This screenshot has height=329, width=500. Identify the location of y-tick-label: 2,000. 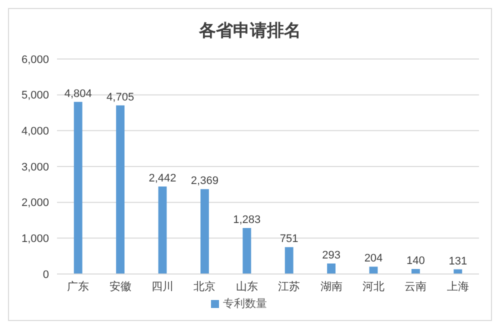
(35, 203).